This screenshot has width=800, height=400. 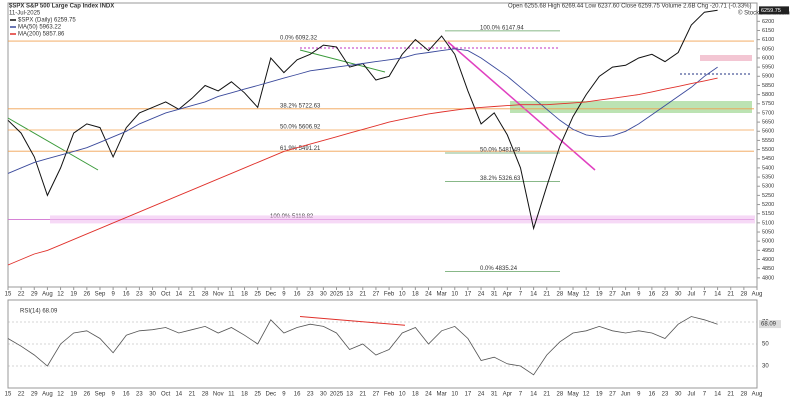 I want to click on fib-label: 0.0% 6092.32, so click(x=299, y=39).